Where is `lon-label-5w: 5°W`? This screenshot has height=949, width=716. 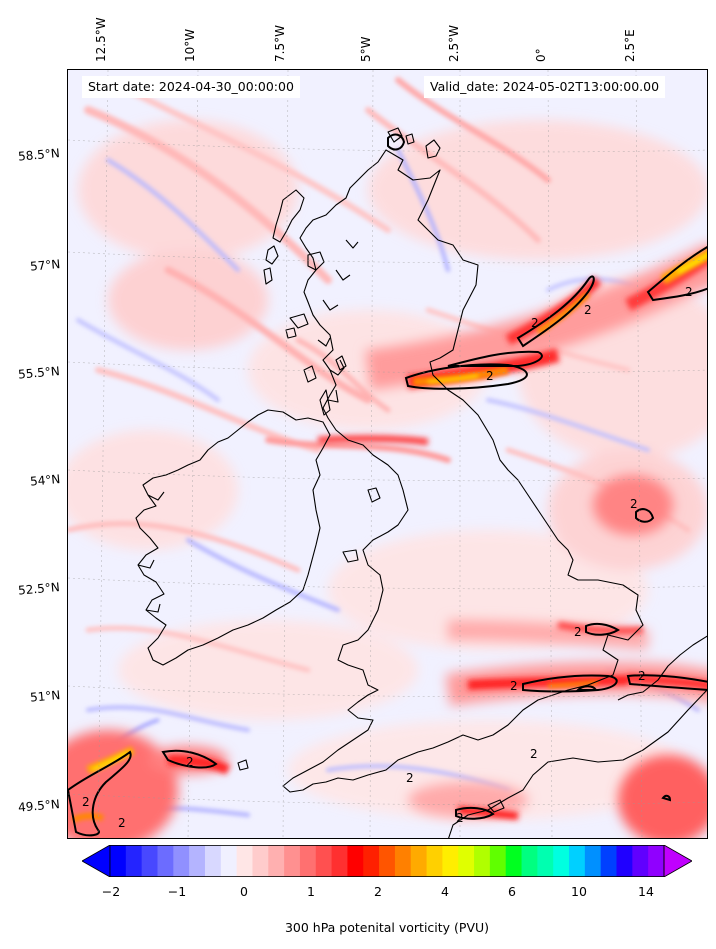 lon-label-5w: 5°W is located at coordinates (366, 49).